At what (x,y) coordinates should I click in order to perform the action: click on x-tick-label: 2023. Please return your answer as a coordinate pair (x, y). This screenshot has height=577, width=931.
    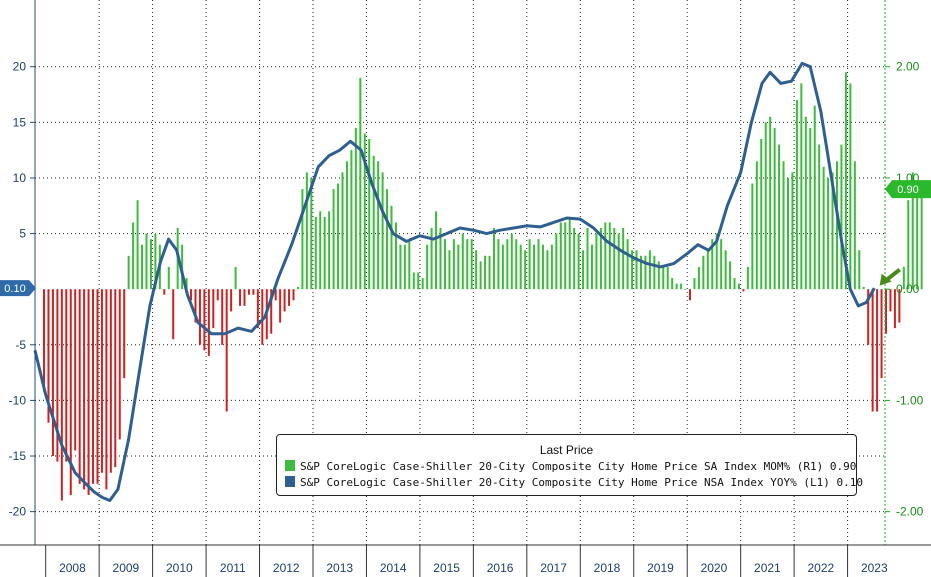
    Looking at the image, I should click on (874, 568).